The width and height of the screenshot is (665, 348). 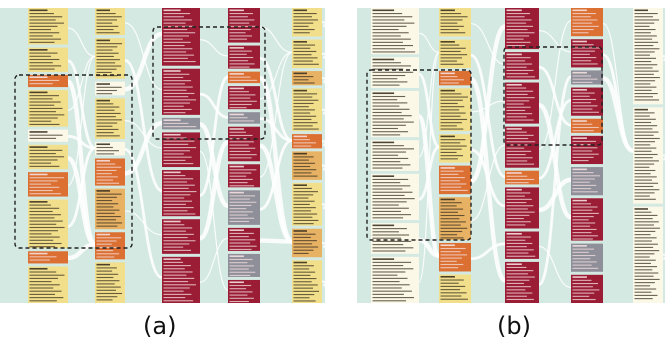 What do you see at coordinates (160, 326) in the screenshot?
I see `panel-a-caption: (a)` at bounding box center [160, 326].